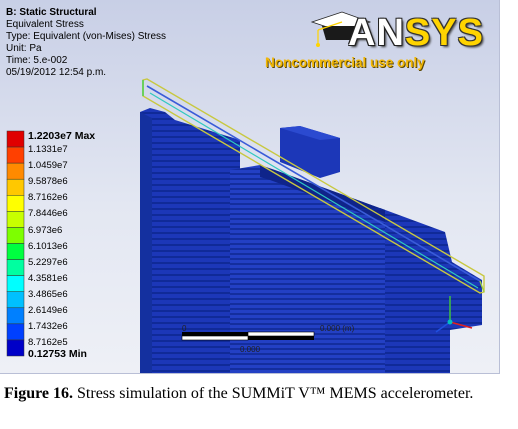 The height and width of the screenshot is (429, 518). What do you see at coordinates (86, 36) in the screenshot?
I see `result-type: Type: Equivalent (von-Mises) Stress` at bounding box center [86, 36].